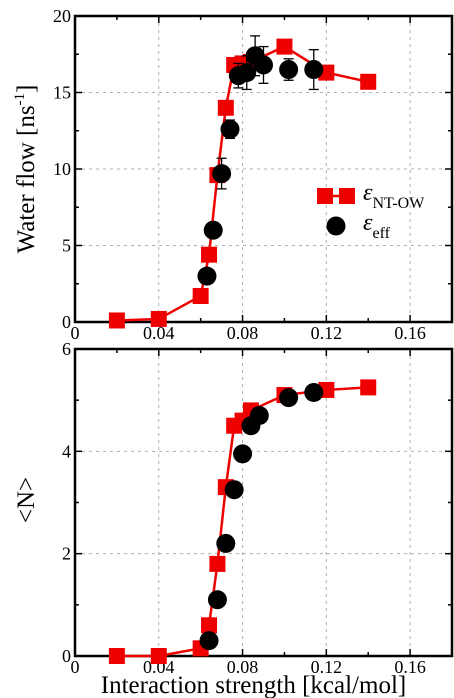  Describe the element at coordinates (253, 685) in the screenshot. I see `x-axis-title: Interaction strength [kcal/mol]` at that location.